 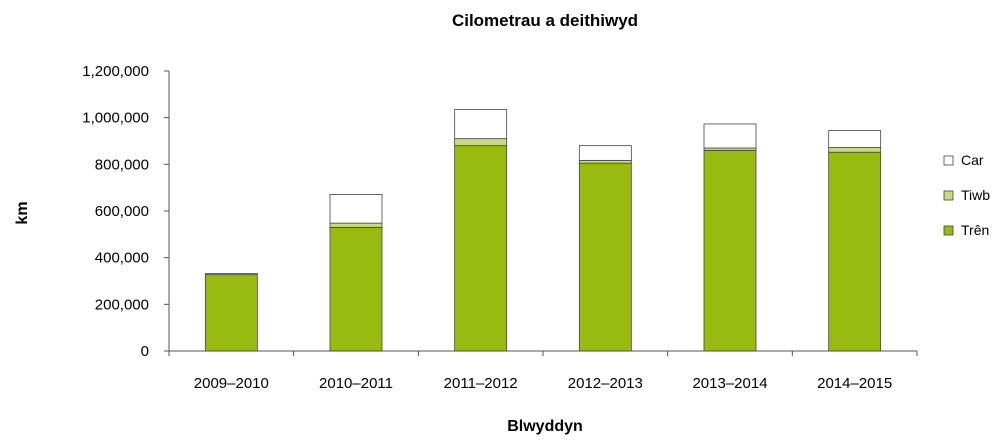 I want to click on x-axis-label: Blwyddyn, so click(x=545, y=426).